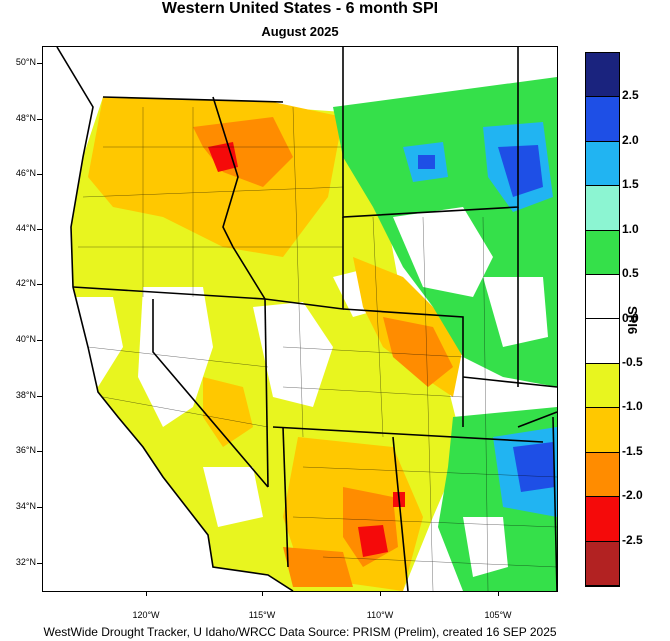 The image size is (670, 641). I want to click on longitude-label: 105°W, so click(498, 615).